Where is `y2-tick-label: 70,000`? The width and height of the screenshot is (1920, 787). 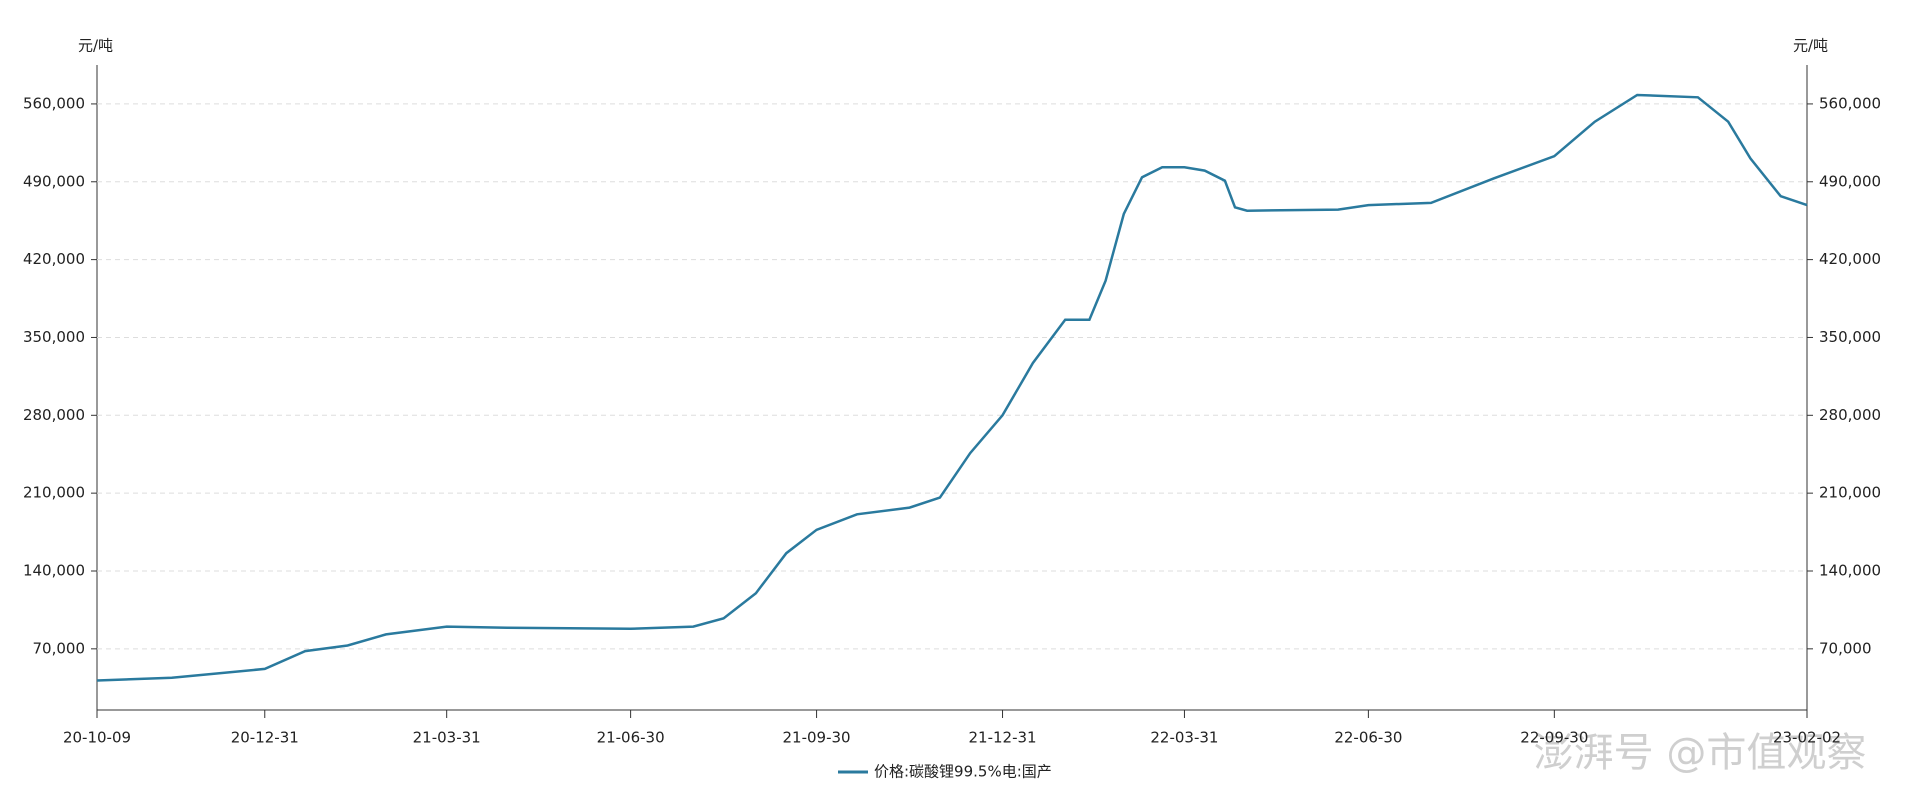 y2-tick-label: 70,000 is located at coordinates (1845, 648).